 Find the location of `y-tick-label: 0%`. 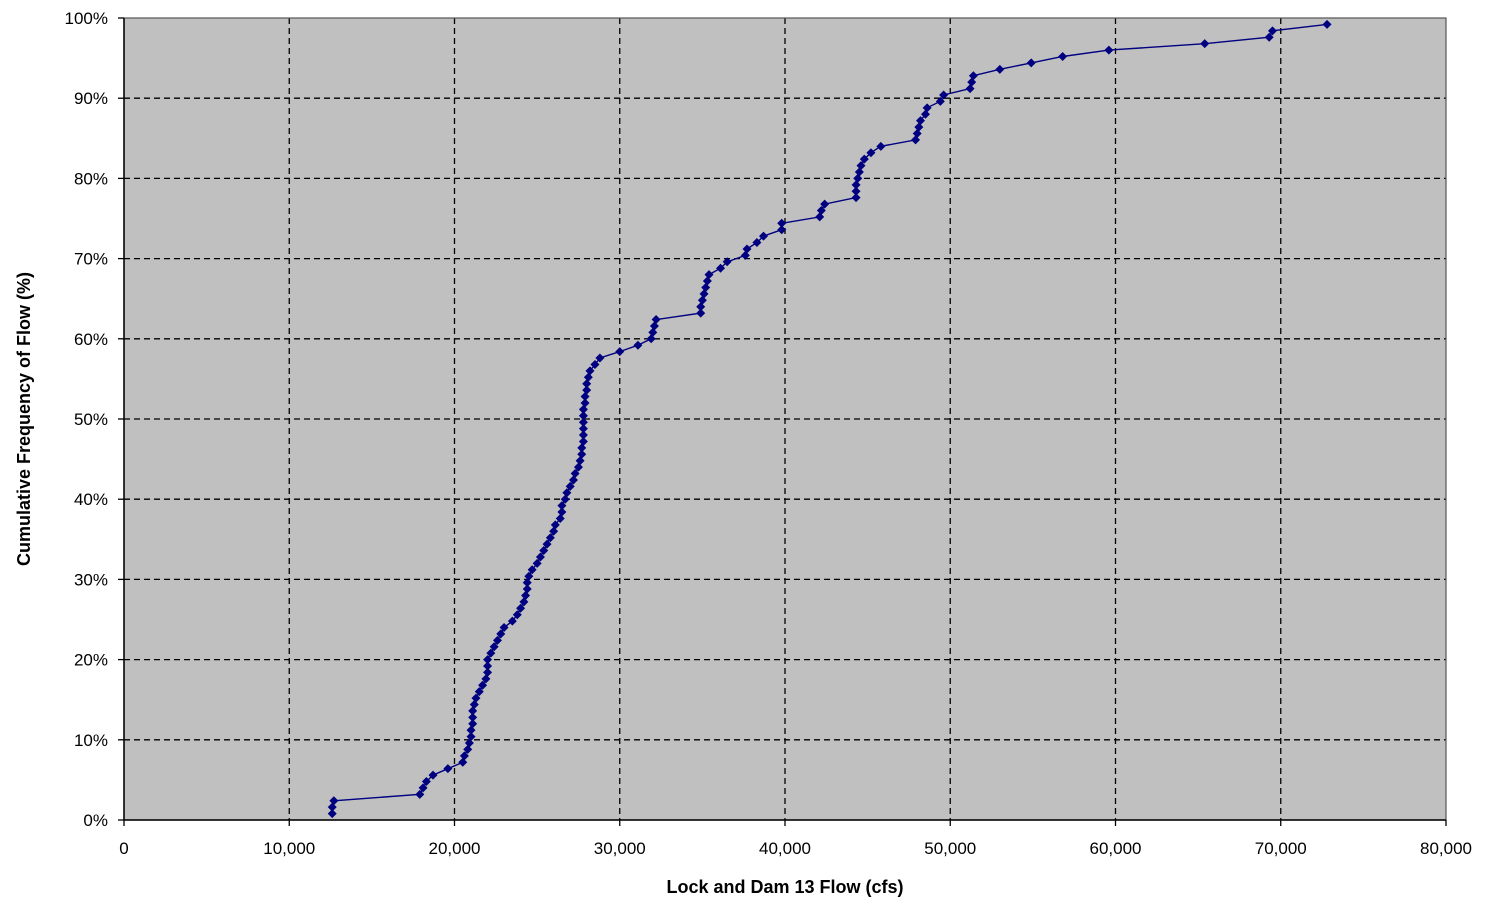

y-tick-label: 0% is located at coordinates (95, 820).